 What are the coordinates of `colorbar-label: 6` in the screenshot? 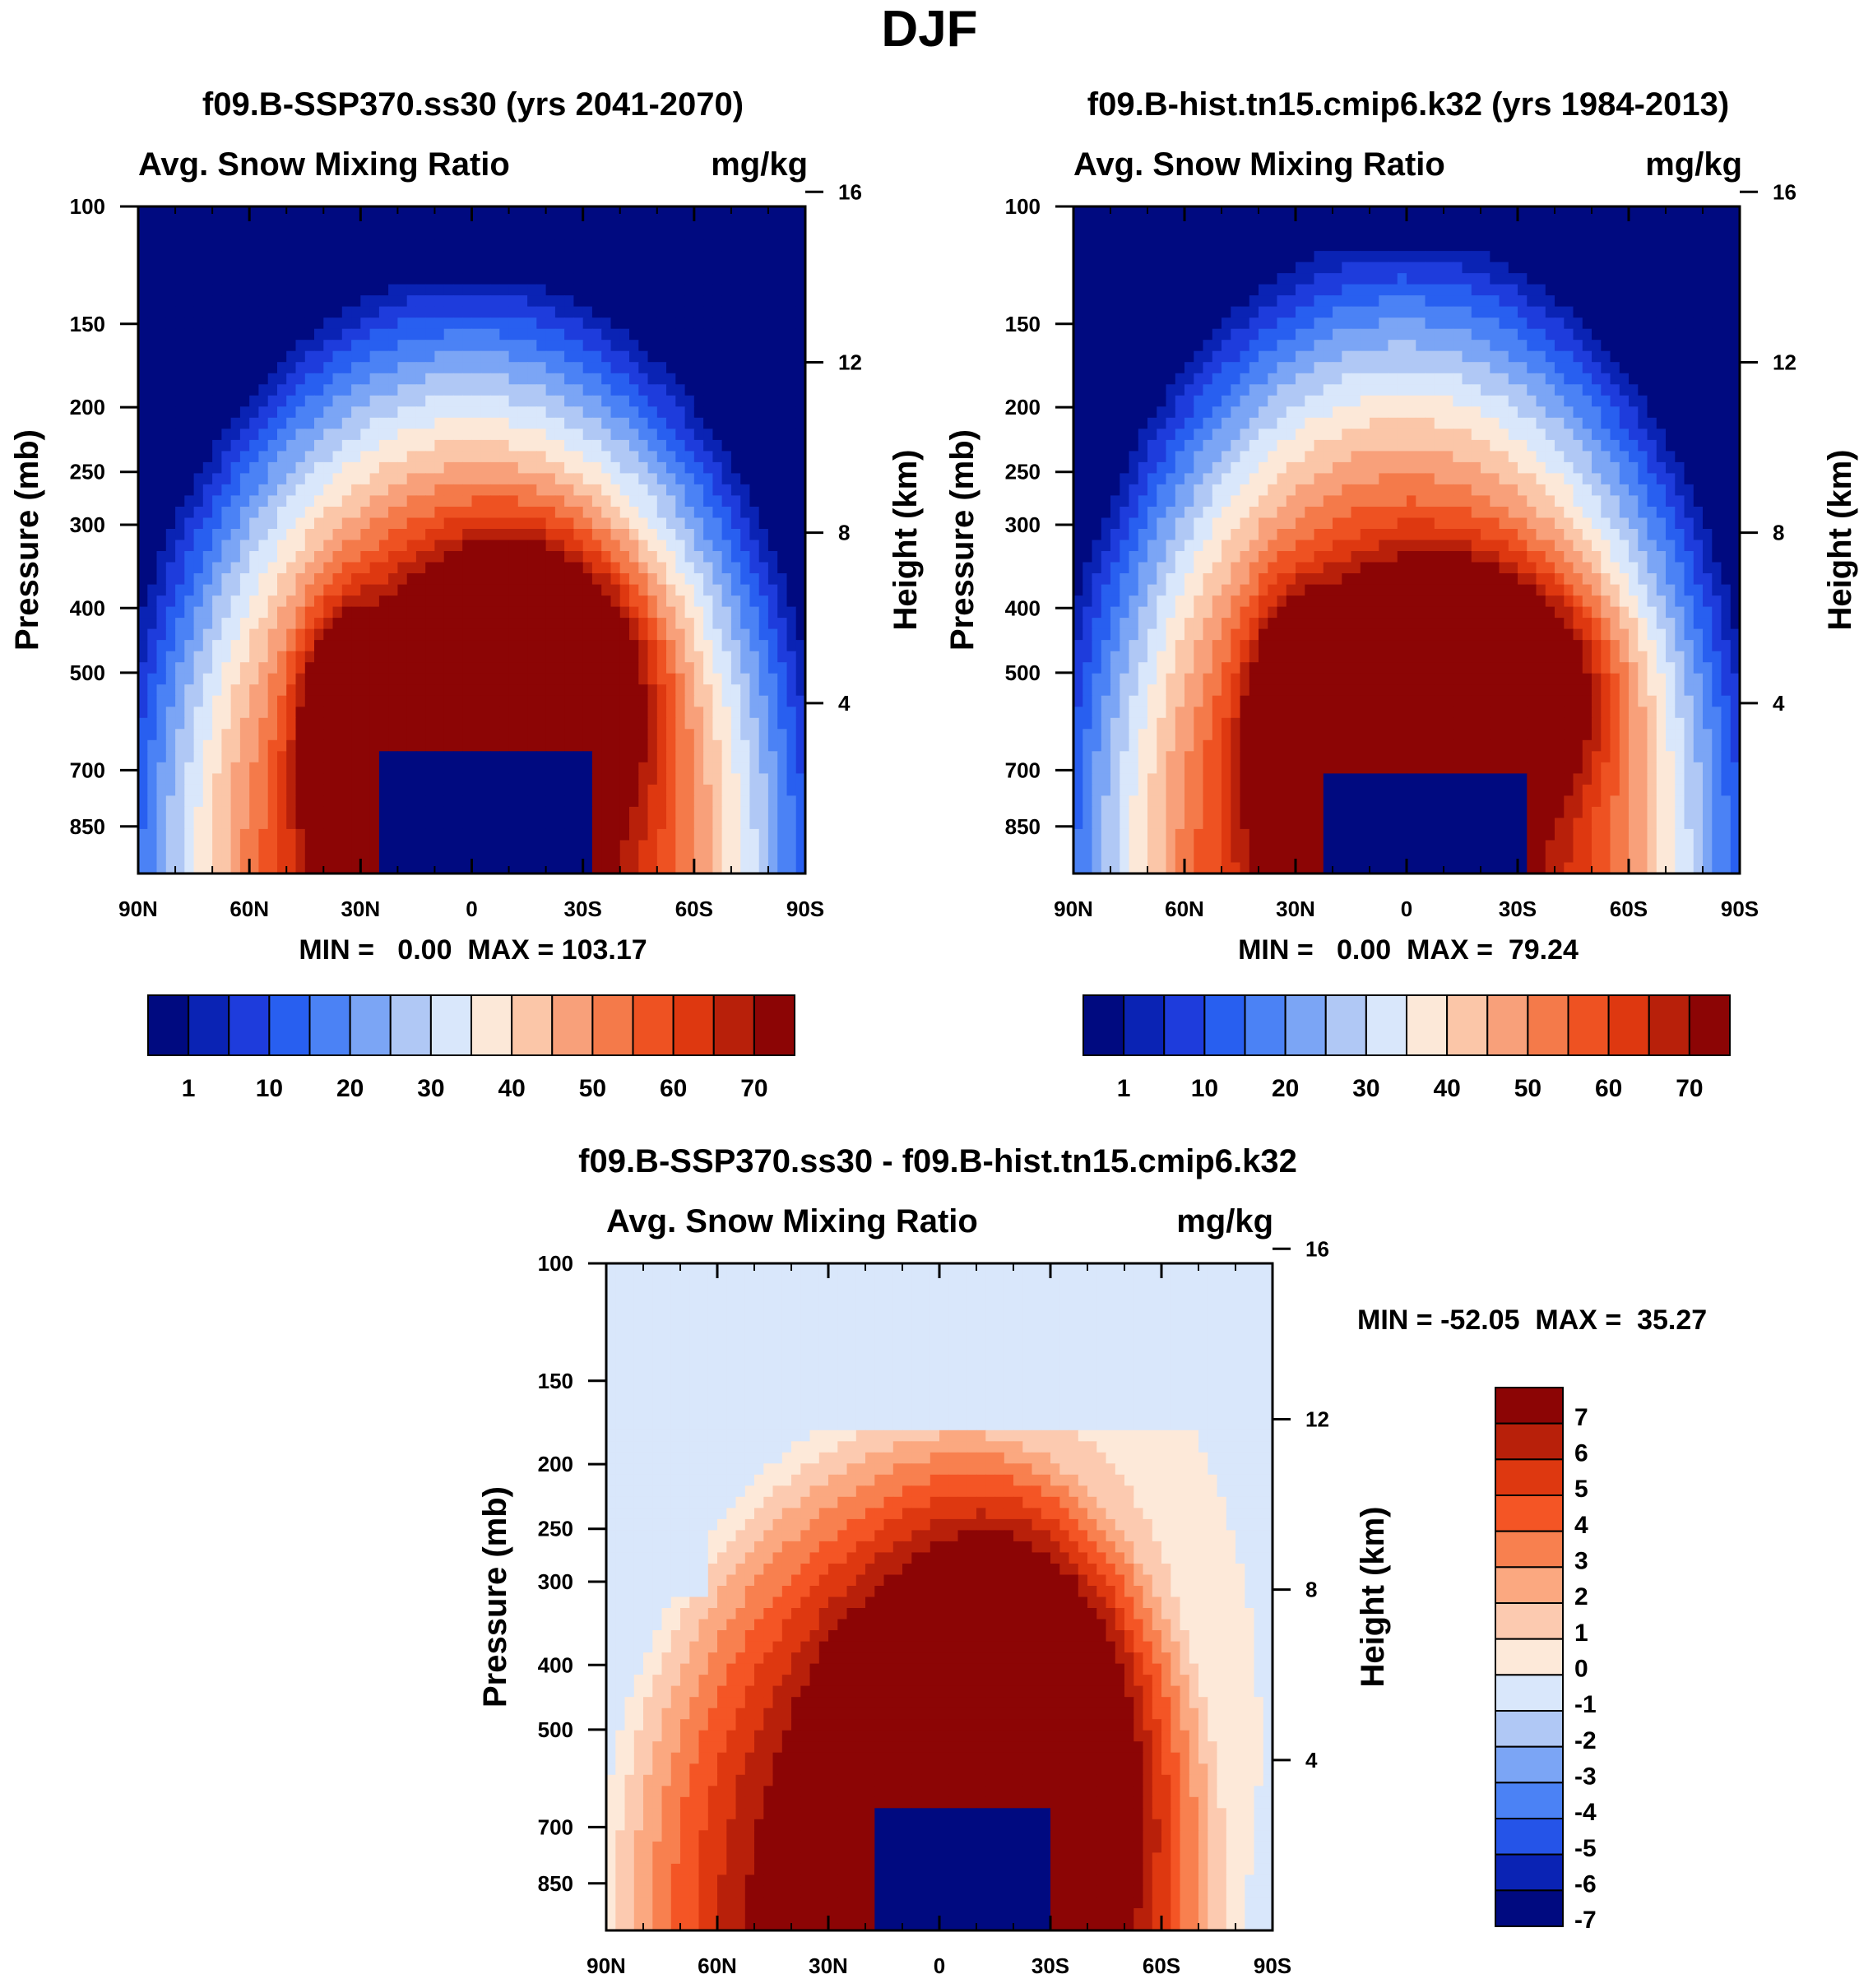 It's located at (1581, 1453).